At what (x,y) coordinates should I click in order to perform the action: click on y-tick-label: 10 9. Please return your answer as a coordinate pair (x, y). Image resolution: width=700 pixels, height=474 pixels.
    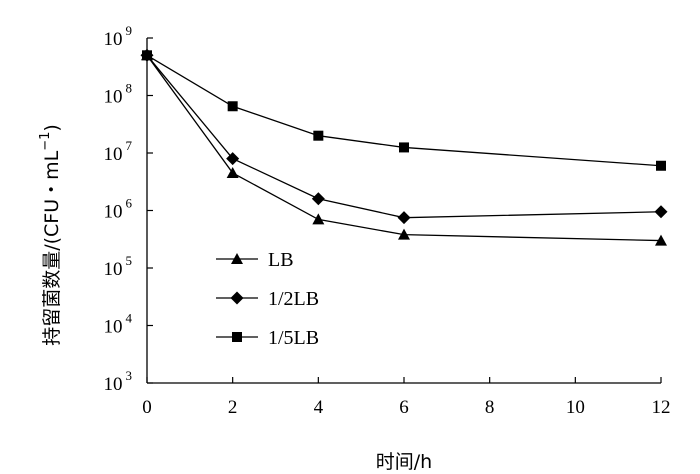
    Looking at the image, I should click on (118, 36).